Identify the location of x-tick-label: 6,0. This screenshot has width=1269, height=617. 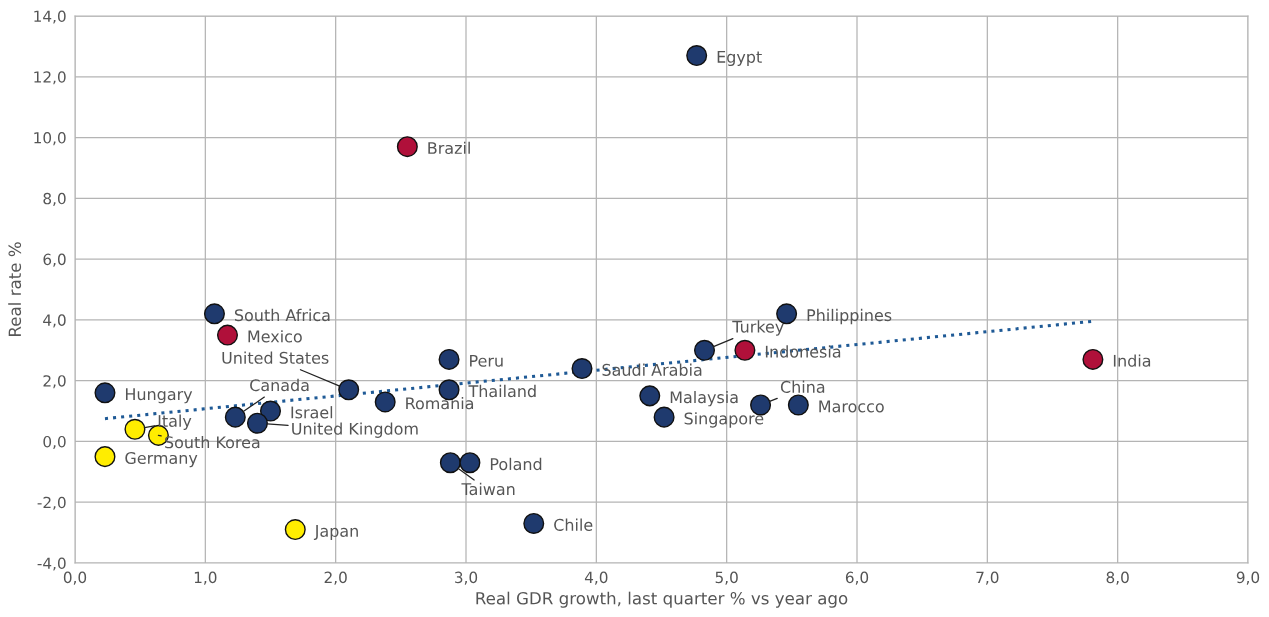
(857, 578).